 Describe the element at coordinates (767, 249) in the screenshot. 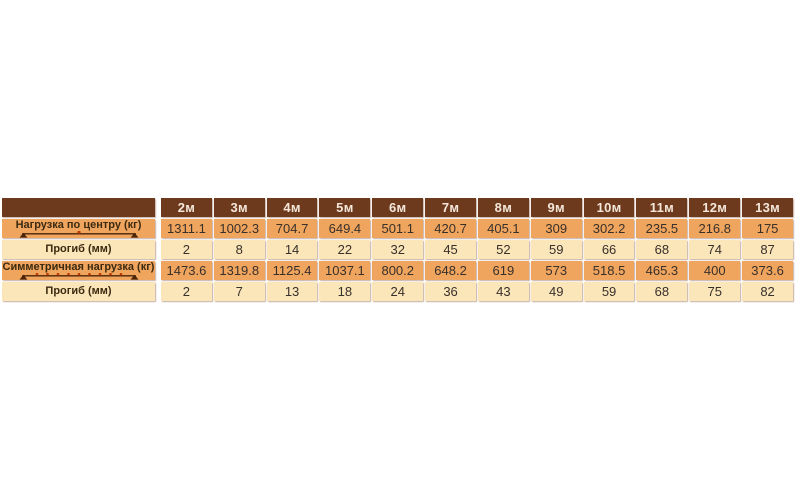

I see `value-cell: 87` at that location.